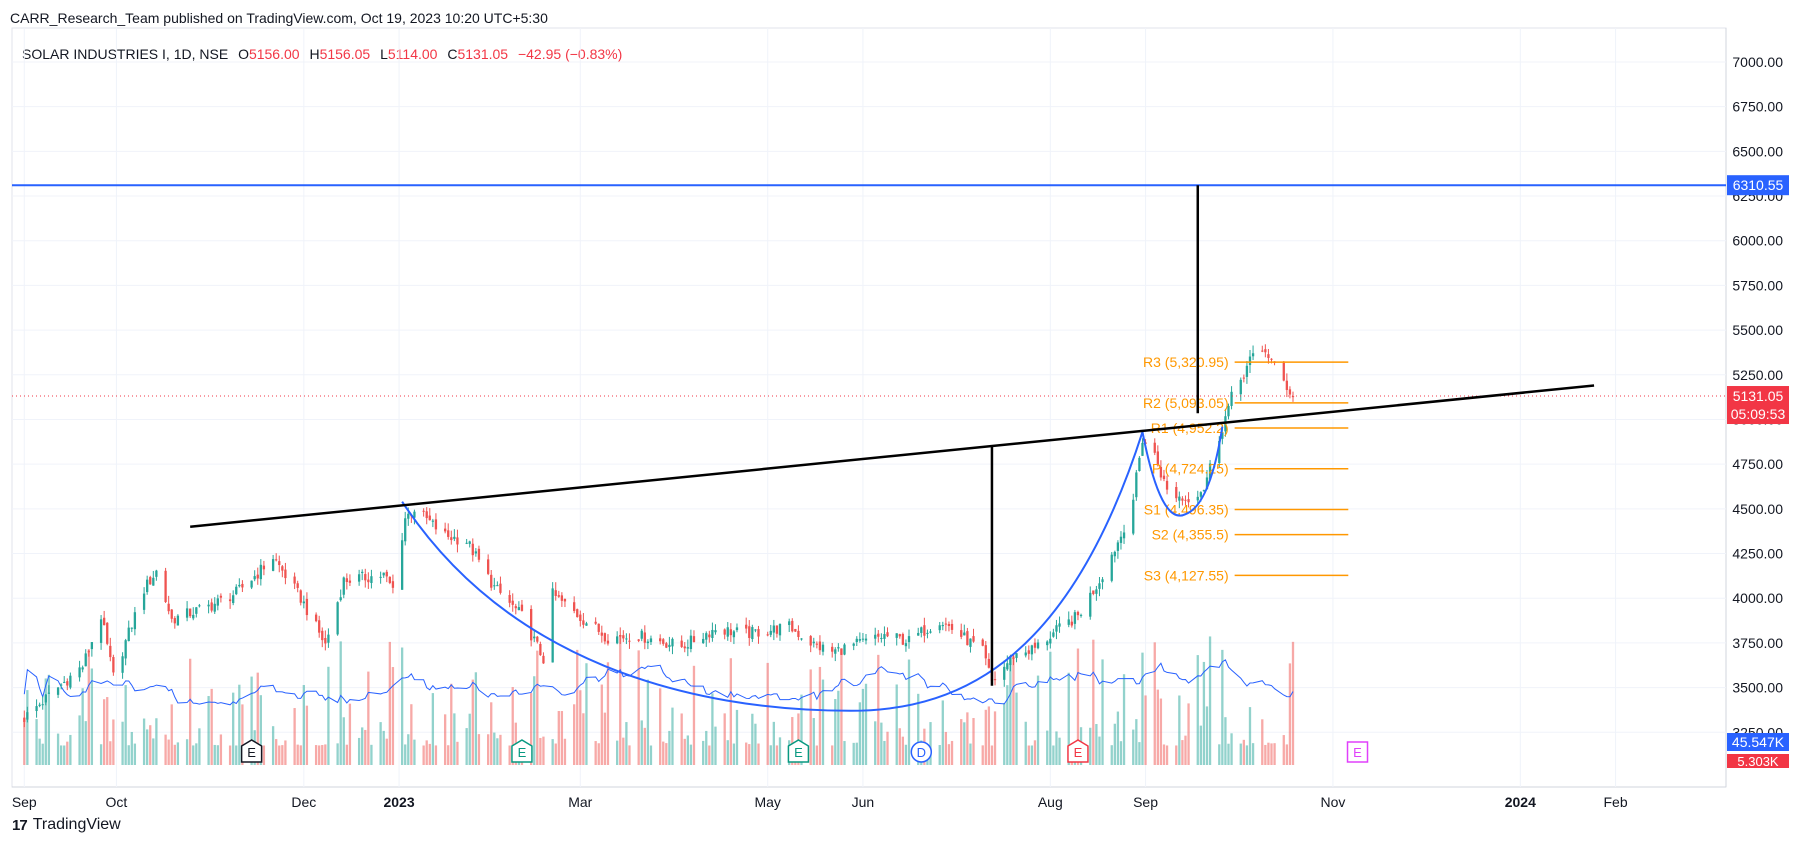 The image size is (1815, 847). I want to click on x-tick-label: 2024, so click(1520, 802).